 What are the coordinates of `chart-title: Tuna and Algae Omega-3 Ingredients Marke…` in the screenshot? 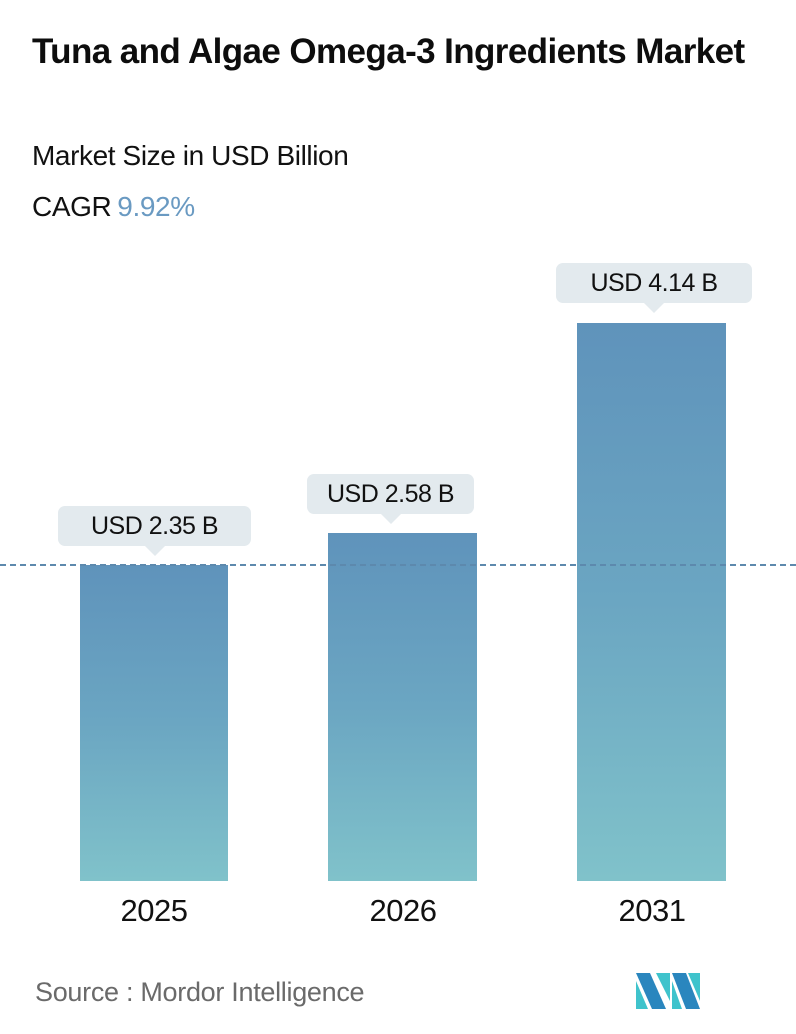 It's located at (388, 51).